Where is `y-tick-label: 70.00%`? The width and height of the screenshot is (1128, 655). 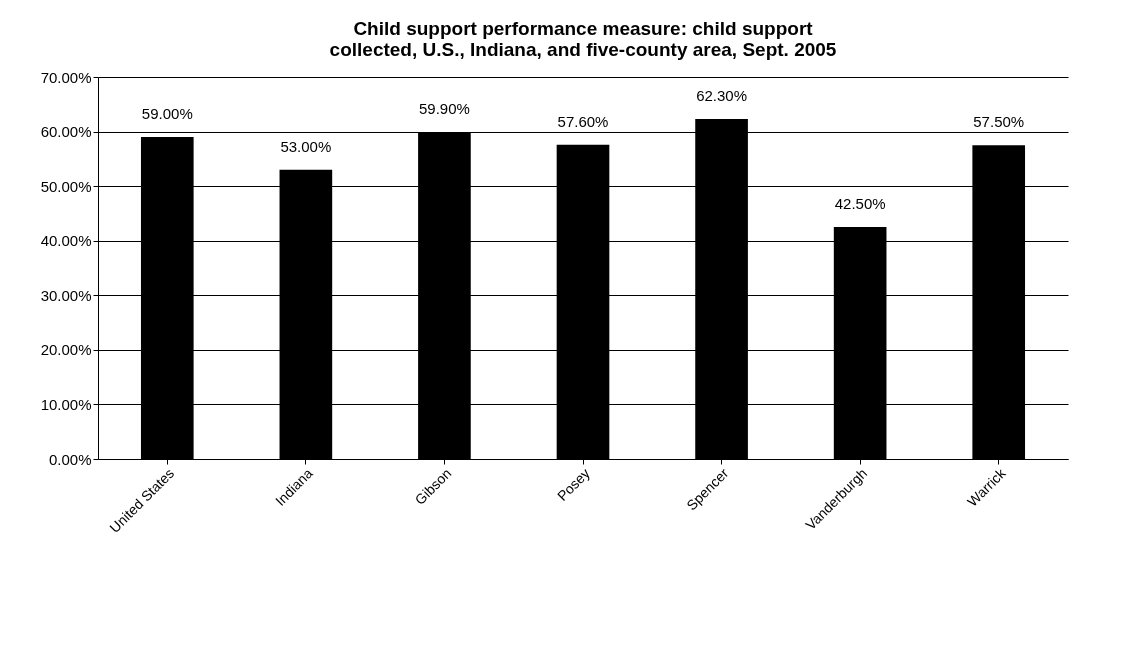 y-tick-label: 70.00% is located at coordinates (66, 77).